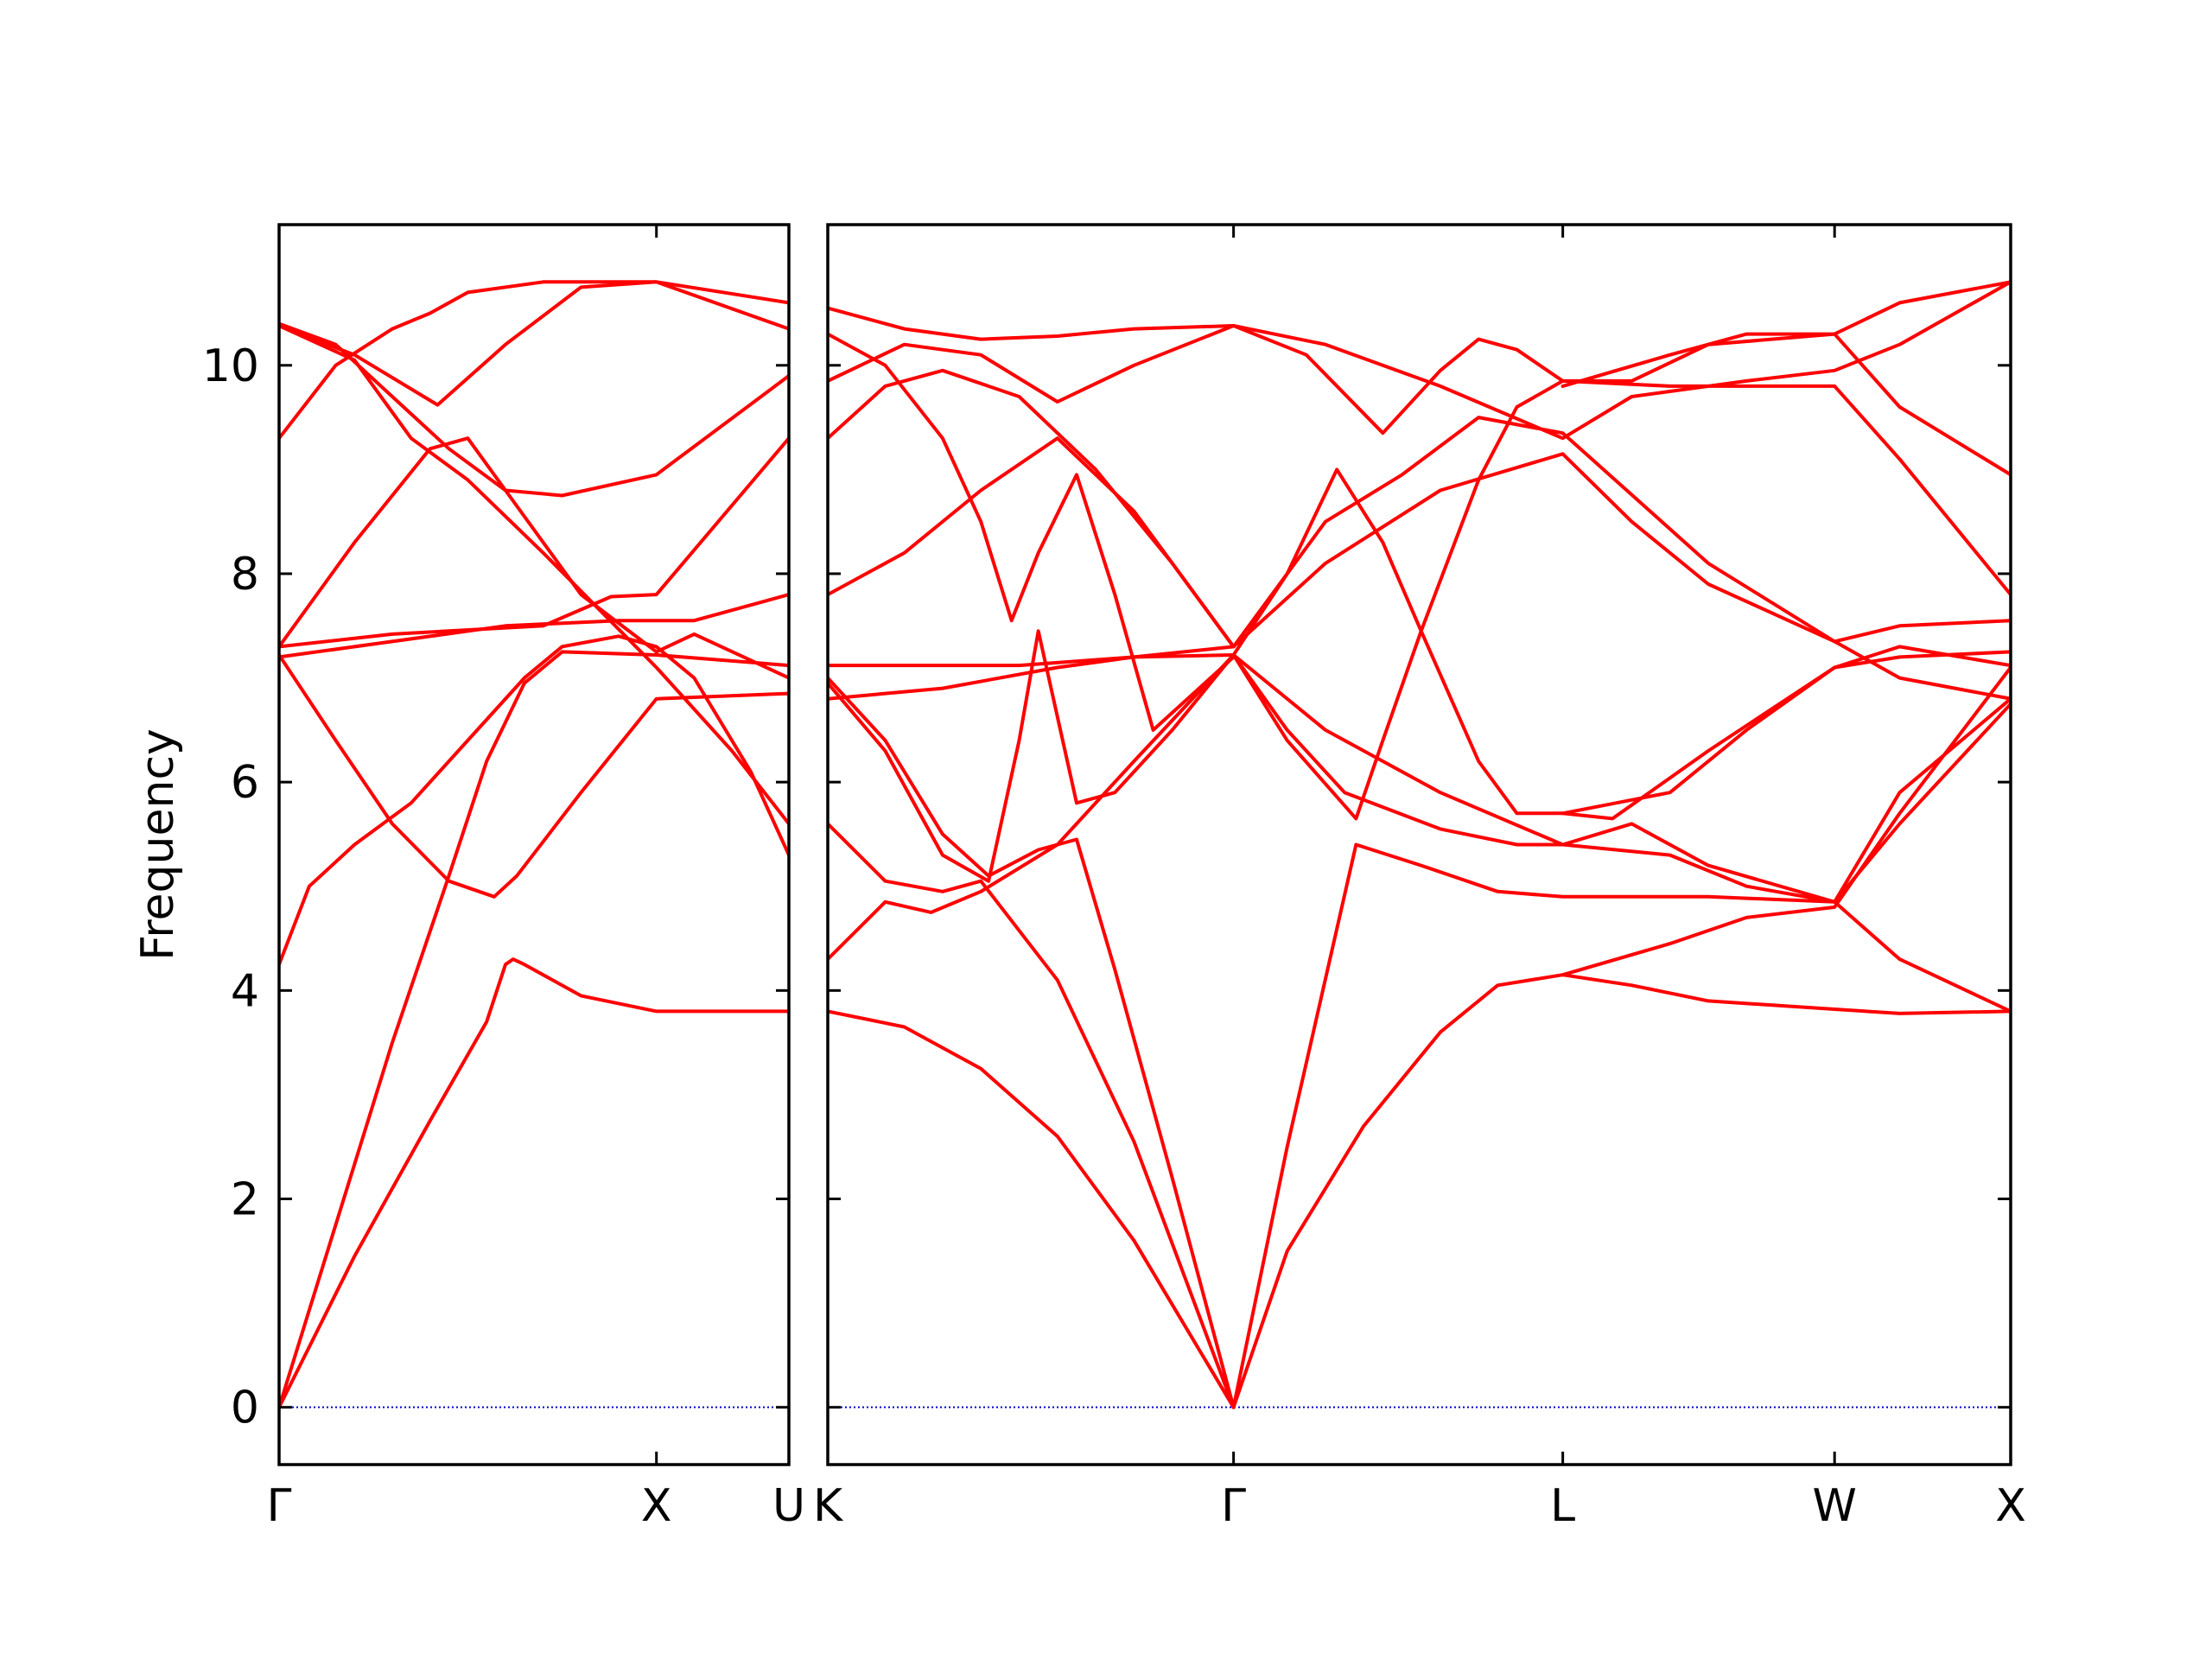 Image resolution: width=2212 pixels, height=1659 pixels. Describe the element at coordinates (245, 783) in the screenshot. I see `y-tick-label: 6` at that location.